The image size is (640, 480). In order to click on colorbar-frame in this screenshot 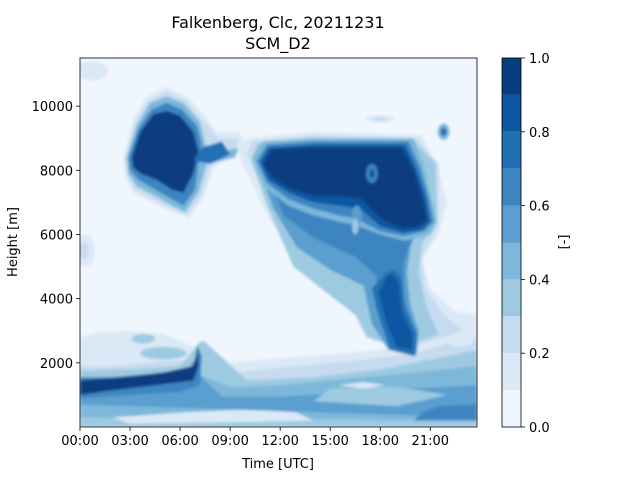, I will do `click(511, 242)`.